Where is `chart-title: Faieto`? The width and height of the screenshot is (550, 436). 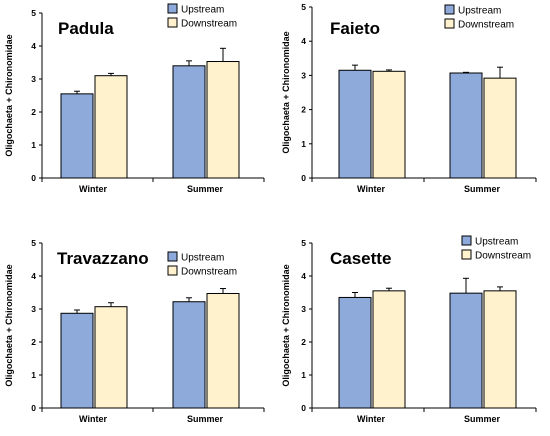
chart-title: Faieto is located at coordinates (355, 28).